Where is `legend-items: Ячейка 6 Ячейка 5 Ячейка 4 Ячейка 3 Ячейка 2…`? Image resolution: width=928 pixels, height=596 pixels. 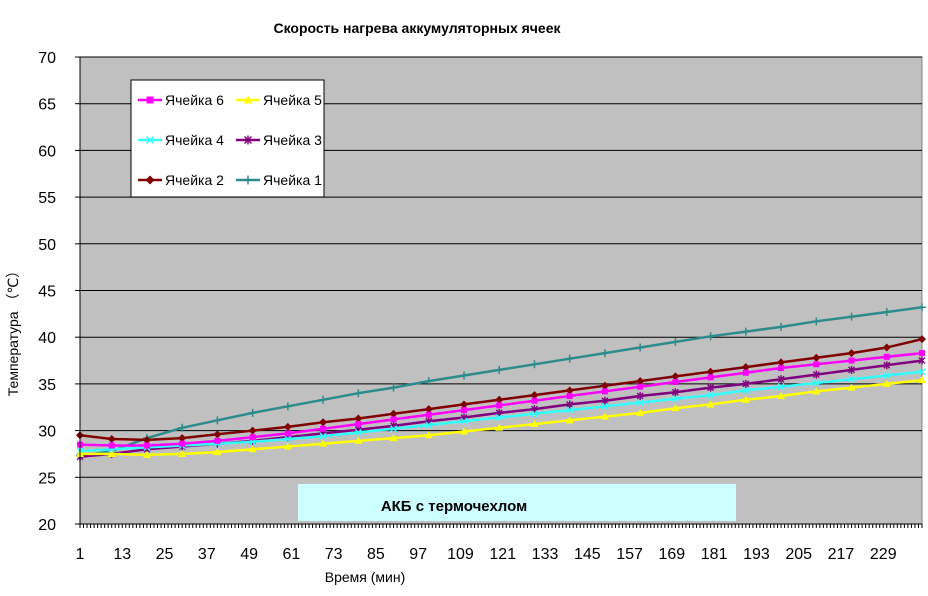
legend-items: Ячейка 6 Ячейка 5 Ячейка 4 Ячейка 3 Ячейка 2… is located at coordinates (230, 140).